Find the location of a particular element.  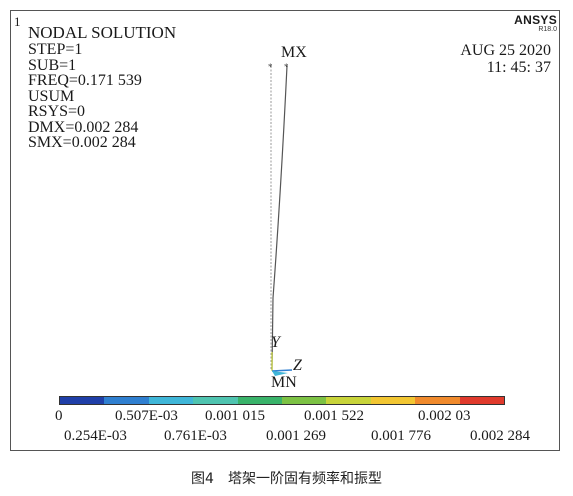

figure-caption: 图4 塔架一阶固有频率和振型 is located at coordinates (286, 479).